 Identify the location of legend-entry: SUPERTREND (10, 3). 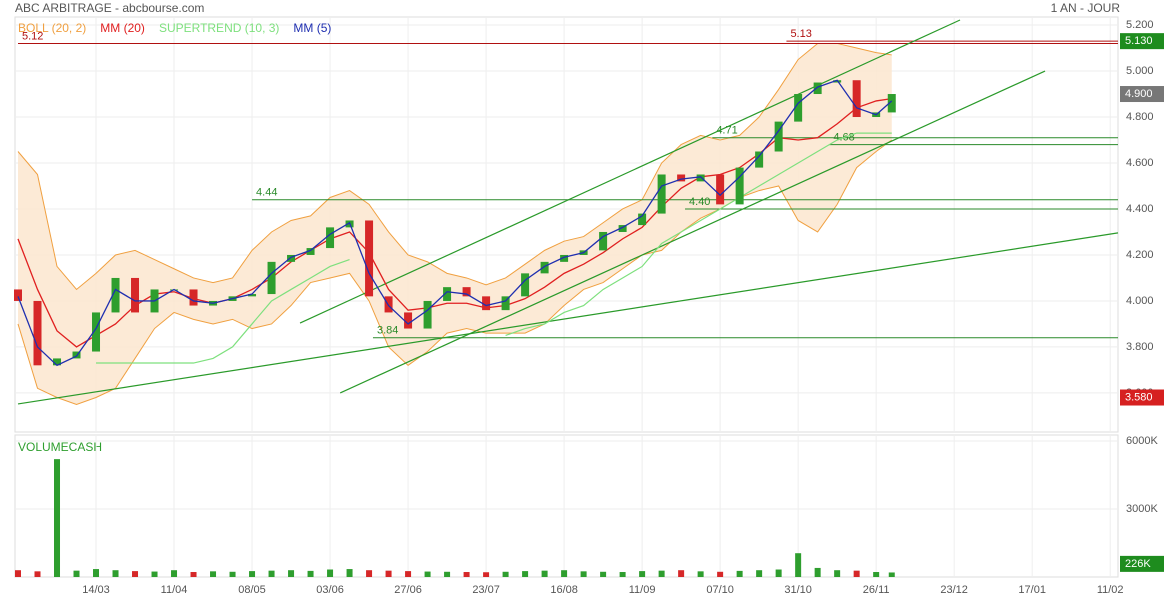
(219, 28).